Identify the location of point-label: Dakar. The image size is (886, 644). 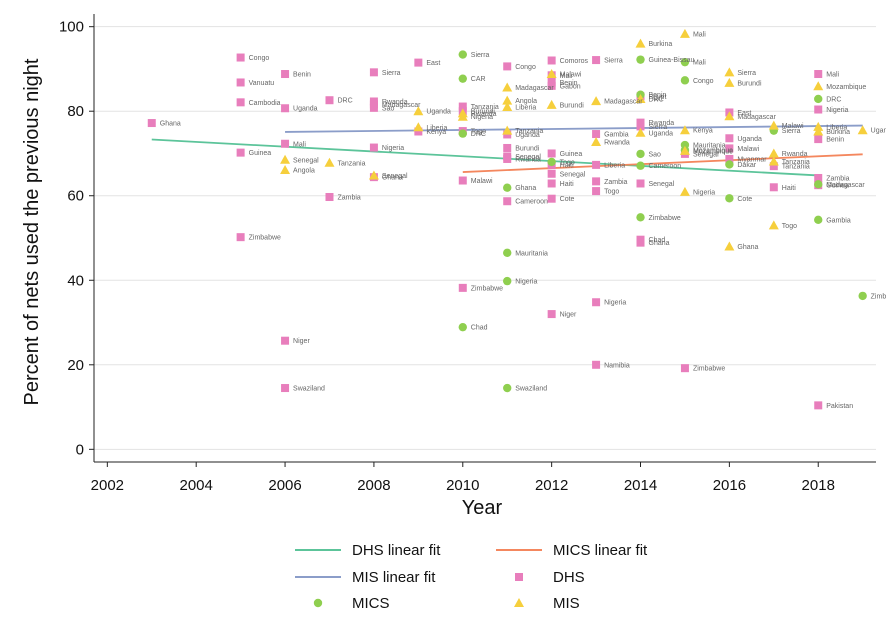
(746, 165).